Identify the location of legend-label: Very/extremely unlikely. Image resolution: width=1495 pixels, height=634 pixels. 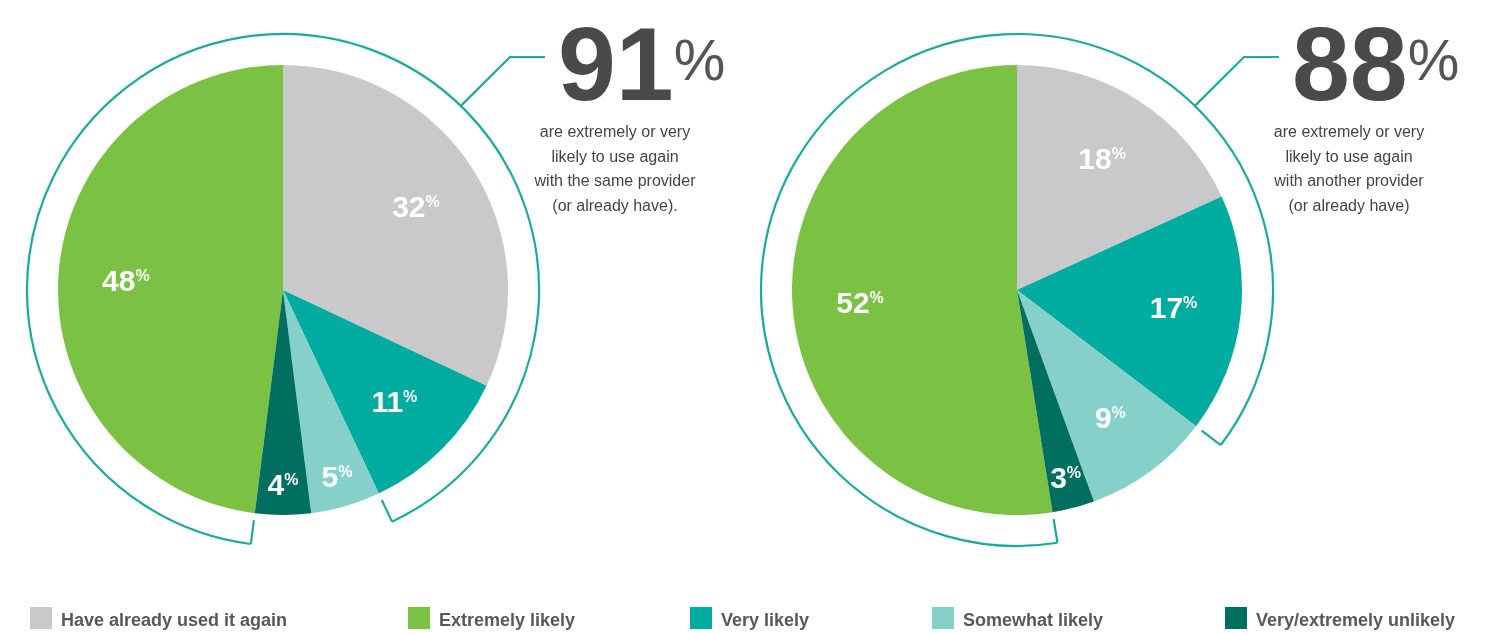
(1356, 620).